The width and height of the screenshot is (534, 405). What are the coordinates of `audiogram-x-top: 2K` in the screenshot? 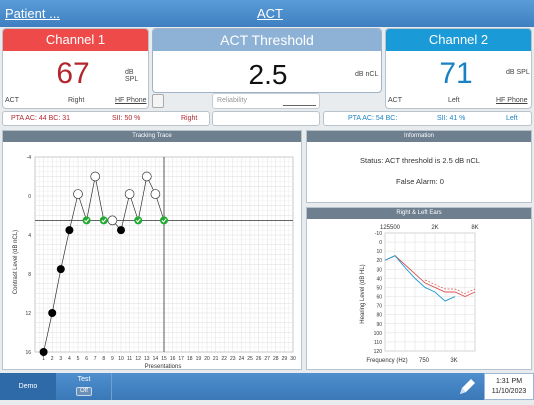 It's located at (434, 228).